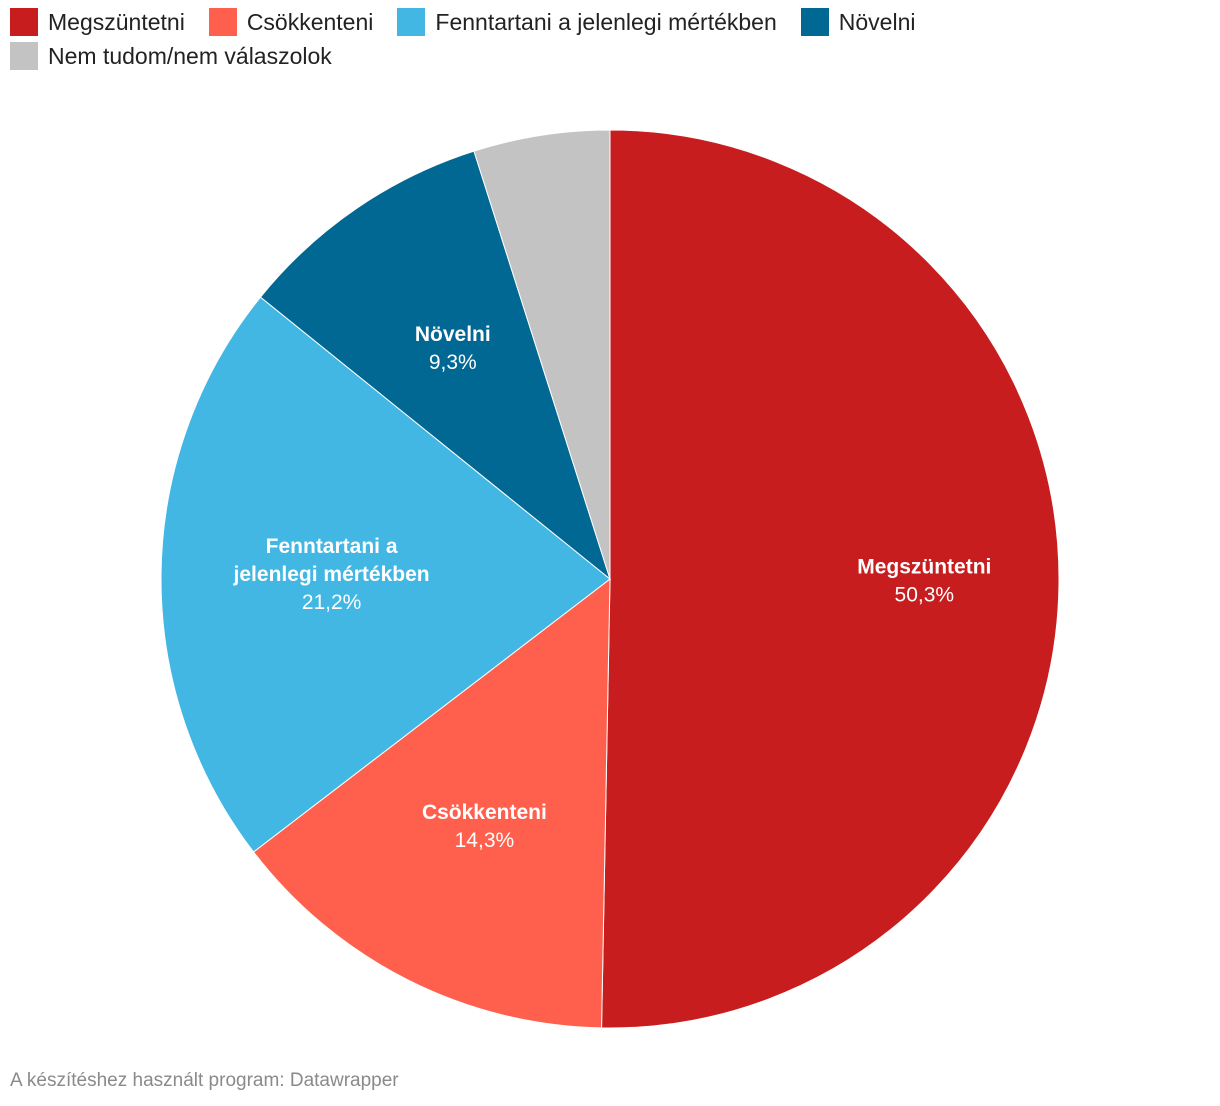 Image resolution: width=1220 pixels, height=1106 pixels. I want to click on slice-label-fenntartani-a-jelenlegi-mertekben: Fenntartani a jelenlegi mértékben 21,2%, so click(331, 574).